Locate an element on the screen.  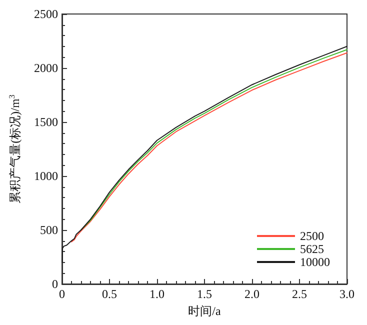
y-tick-label: 0 is located at coordinates (55, 284).